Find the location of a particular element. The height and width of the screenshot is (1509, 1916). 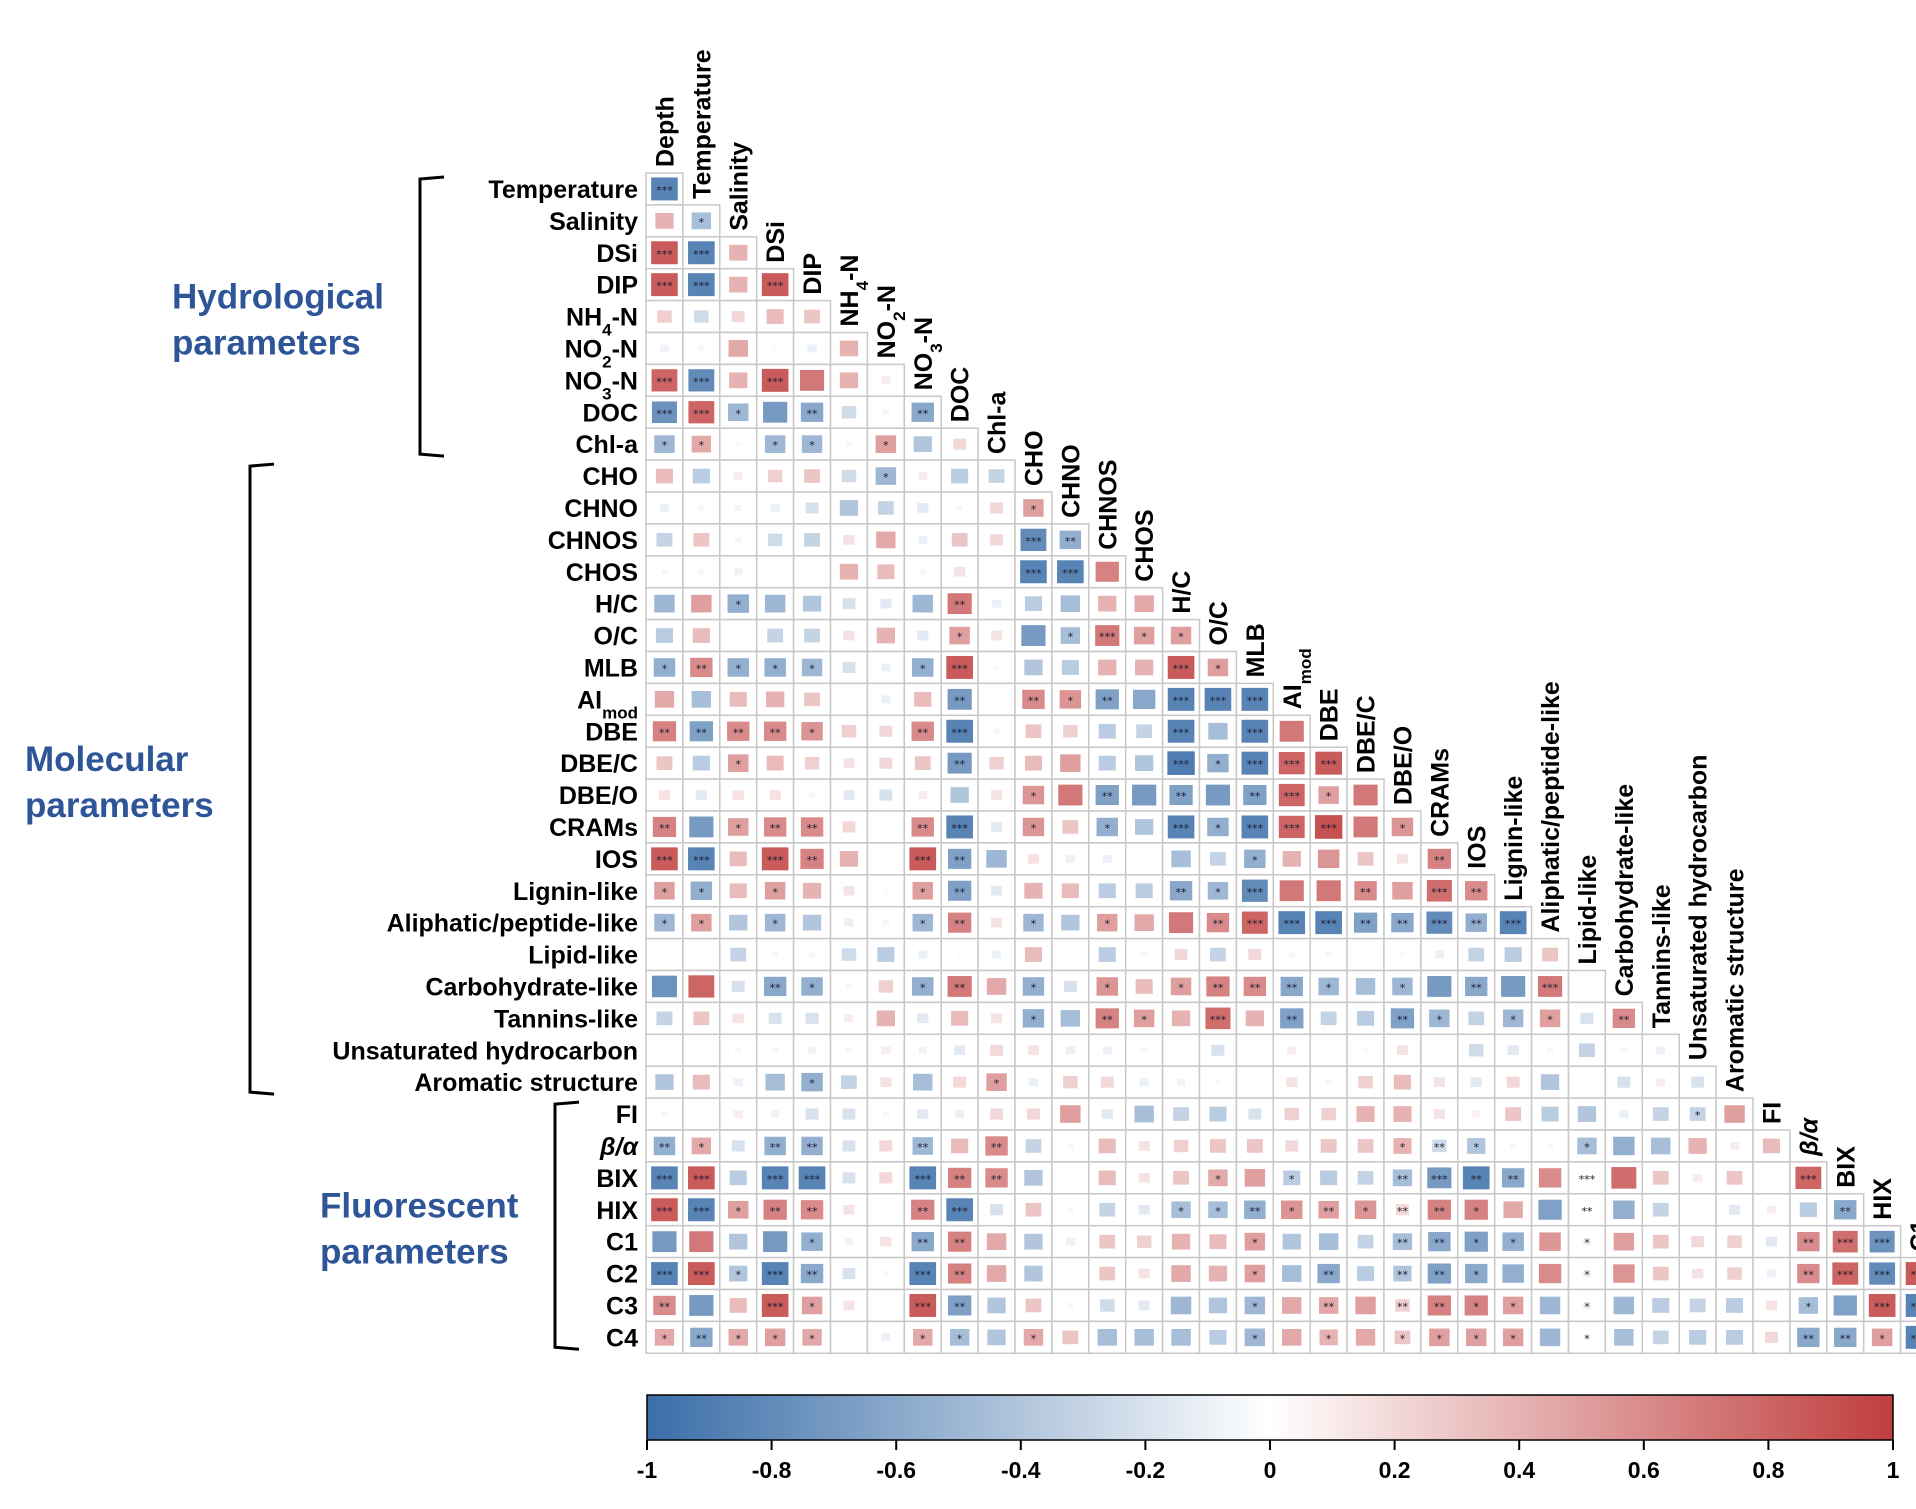

column-label: MLB is located at coordinates (1256, 650).